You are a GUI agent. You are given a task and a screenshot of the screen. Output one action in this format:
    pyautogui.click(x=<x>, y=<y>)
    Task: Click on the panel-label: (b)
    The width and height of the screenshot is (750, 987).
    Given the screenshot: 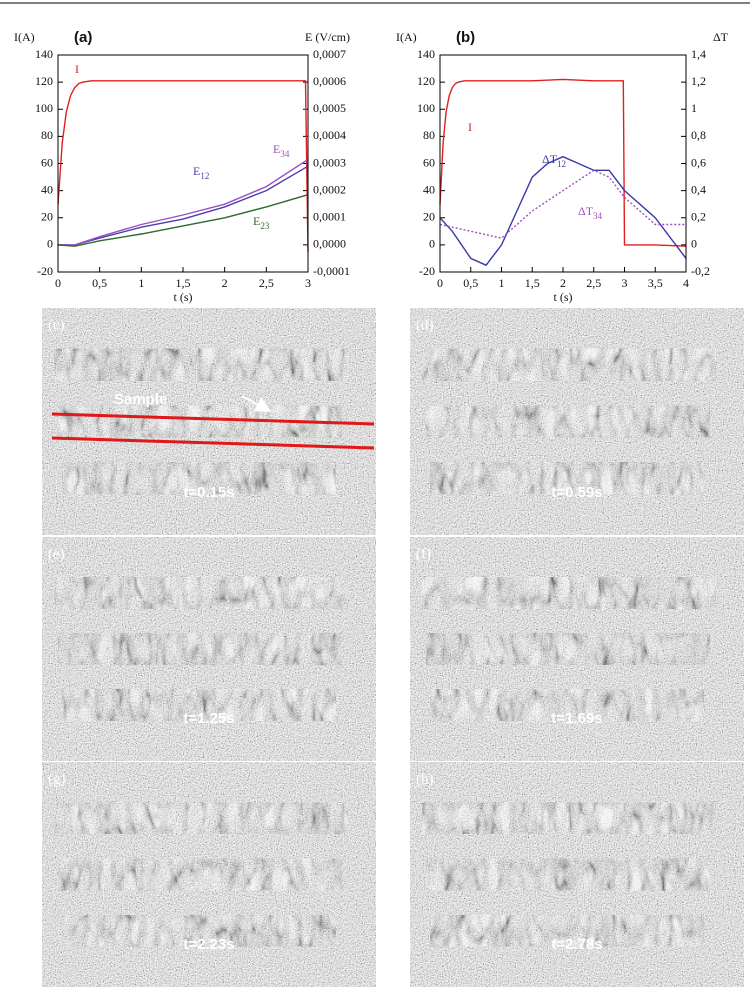 What is the action you would take?
    pyautogui.click(x=465, y=37)
    